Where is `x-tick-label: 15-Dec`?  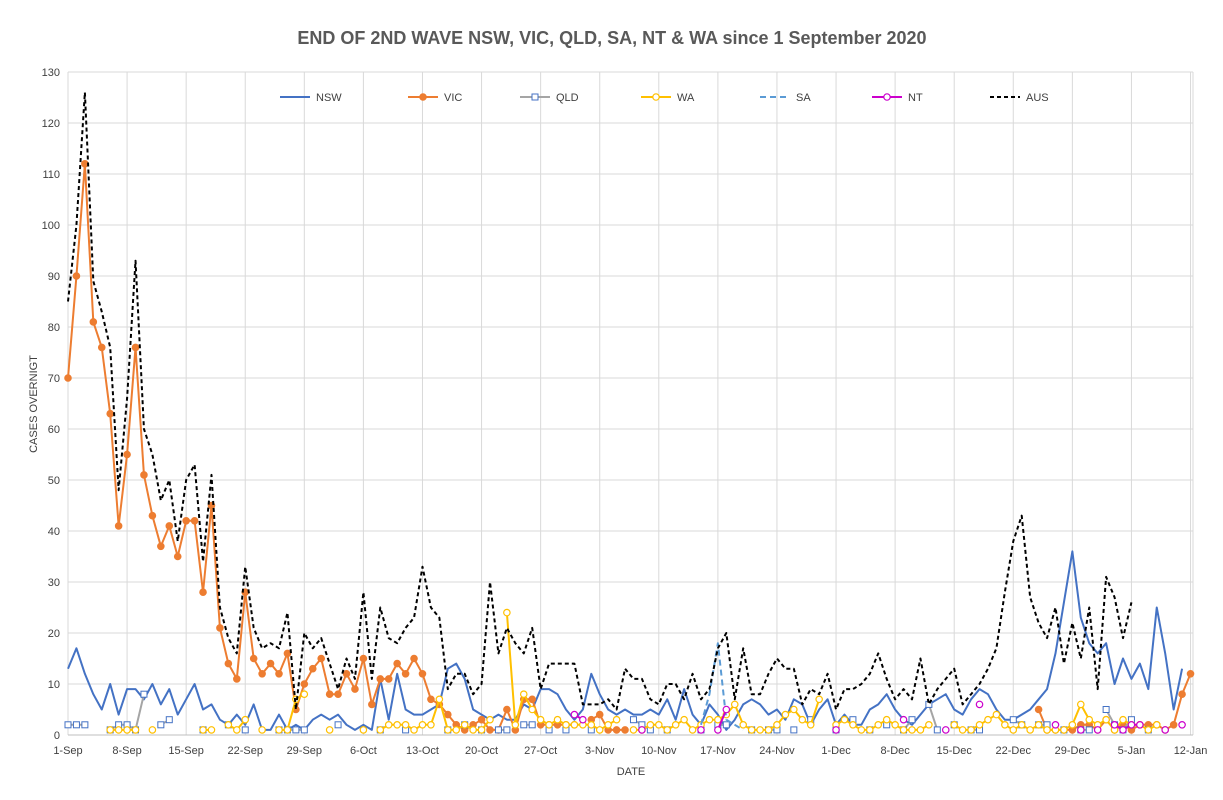
x-tick-label: 15-Dec is located at coordinates (954, 751).